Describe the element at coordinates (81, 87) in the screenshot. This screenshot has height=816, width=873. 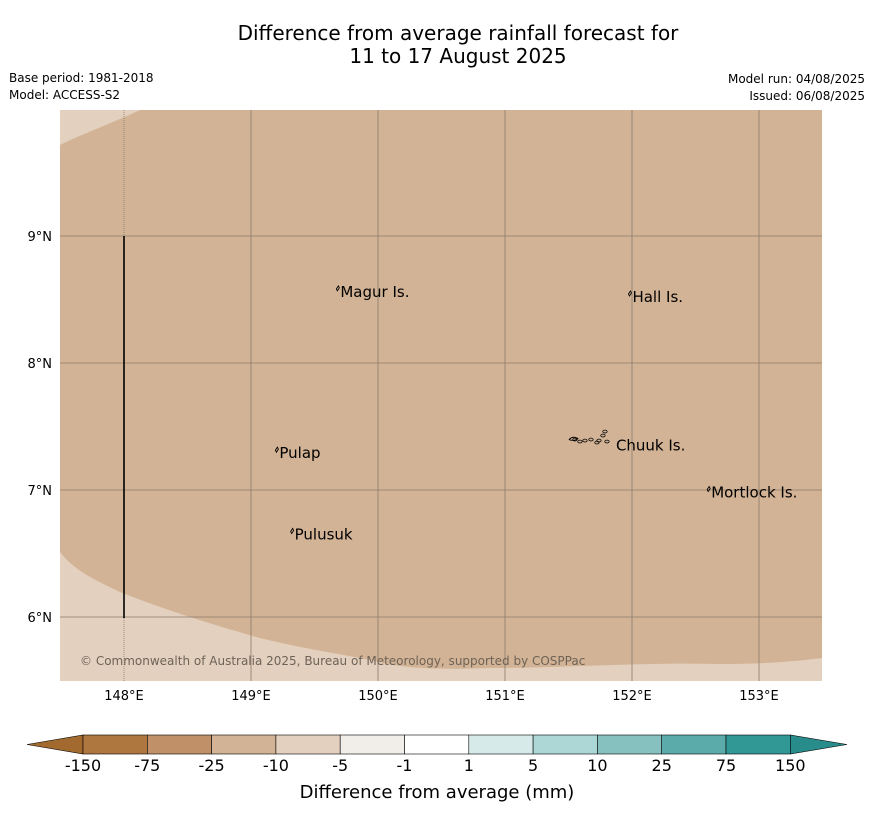
I see `meta-left: Base period: 1981-2018 Model: ACCESS-S2` at that location.